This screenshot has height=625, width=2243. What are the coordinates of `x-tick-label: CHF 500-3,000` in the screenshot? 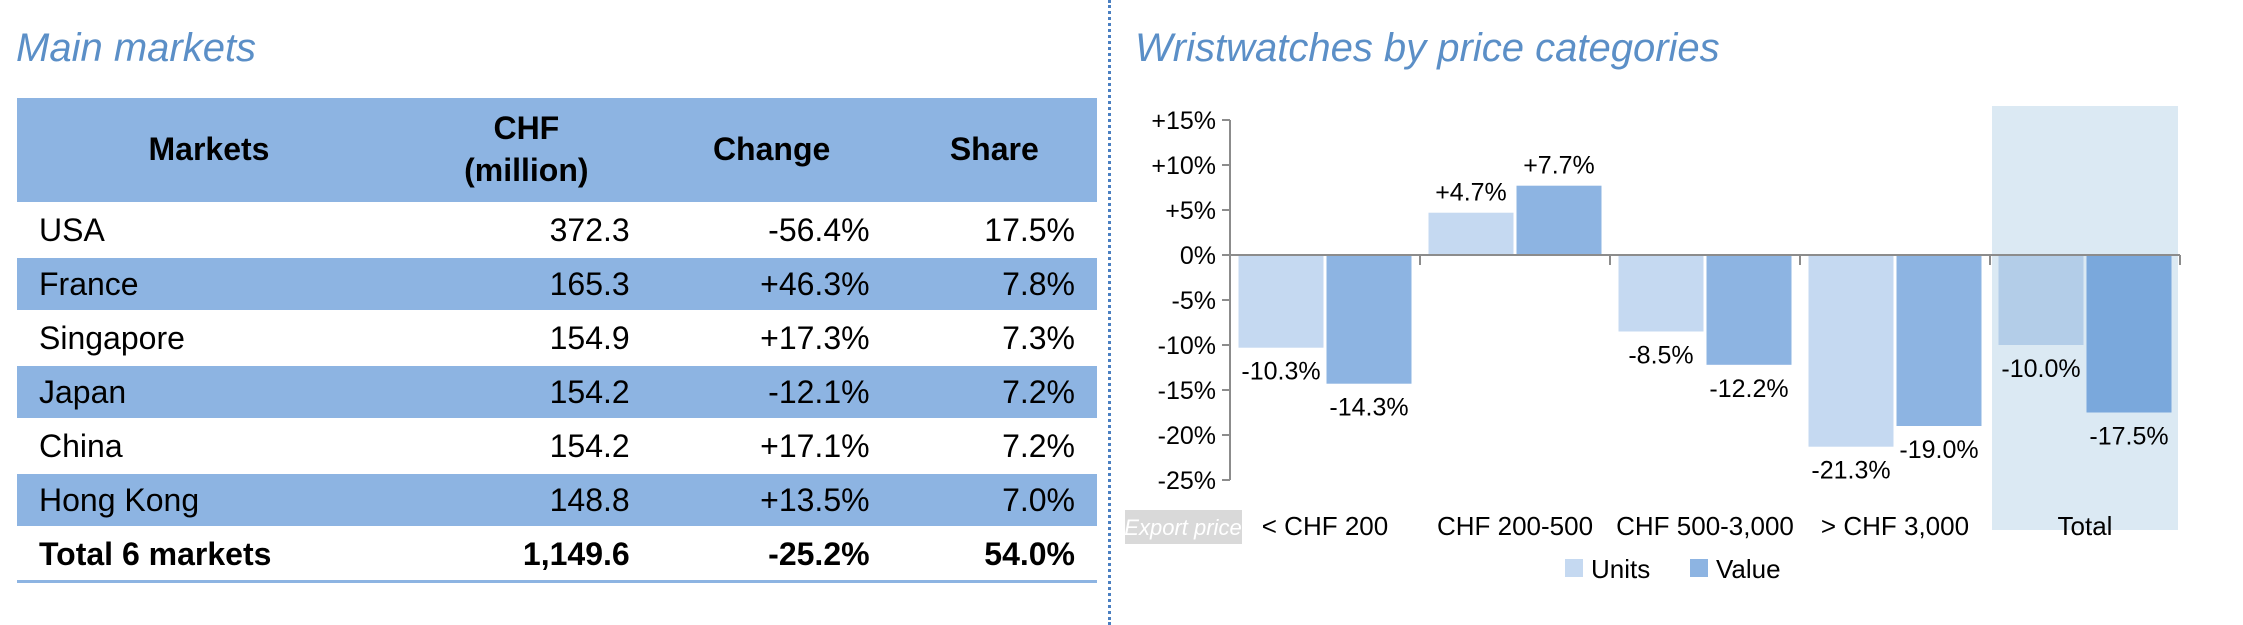 It's located at (1705, 526).